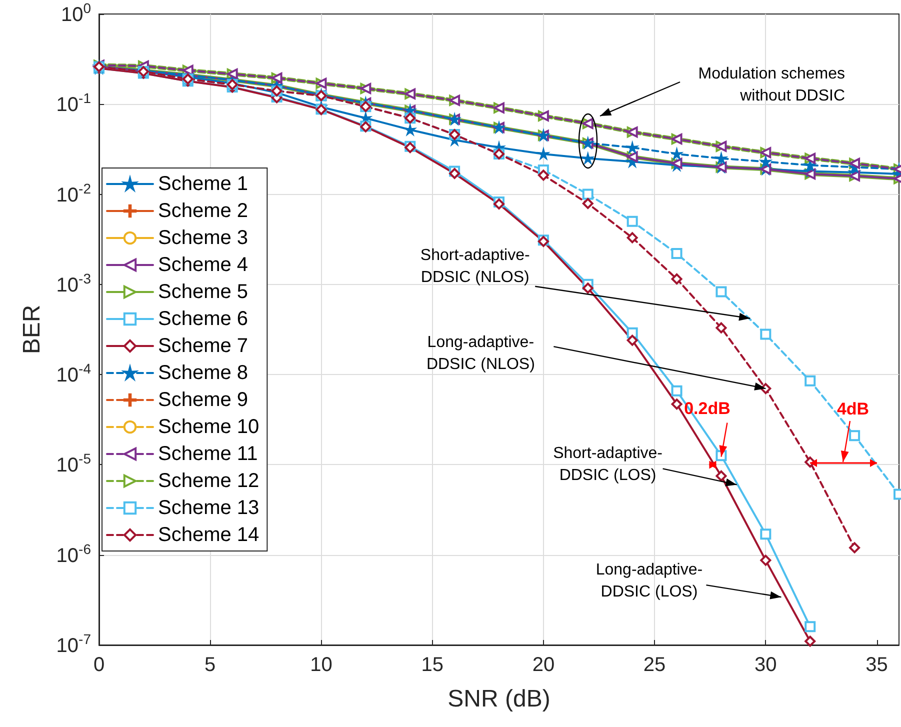 The height and width of the screenshot is (727, 901). I want to click on x-tick-label: 35, so click(877, 665).